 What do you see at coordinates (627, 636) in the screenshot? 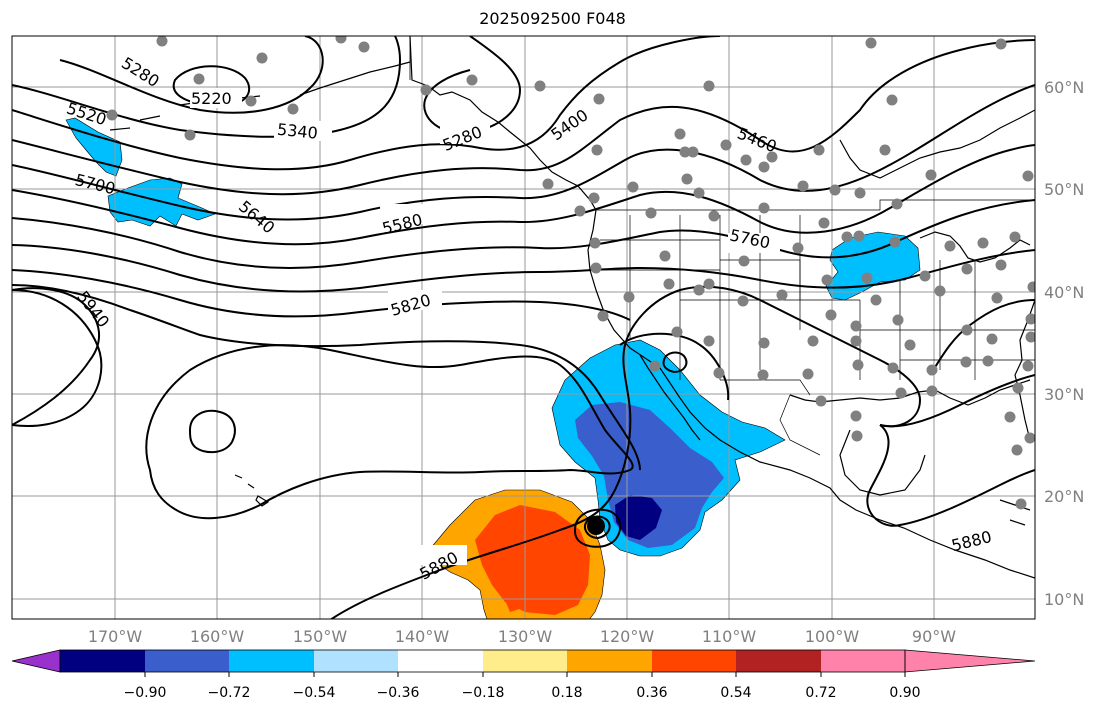
I see `lon-label-120w: 120°W` at bounding box center [627, 636].